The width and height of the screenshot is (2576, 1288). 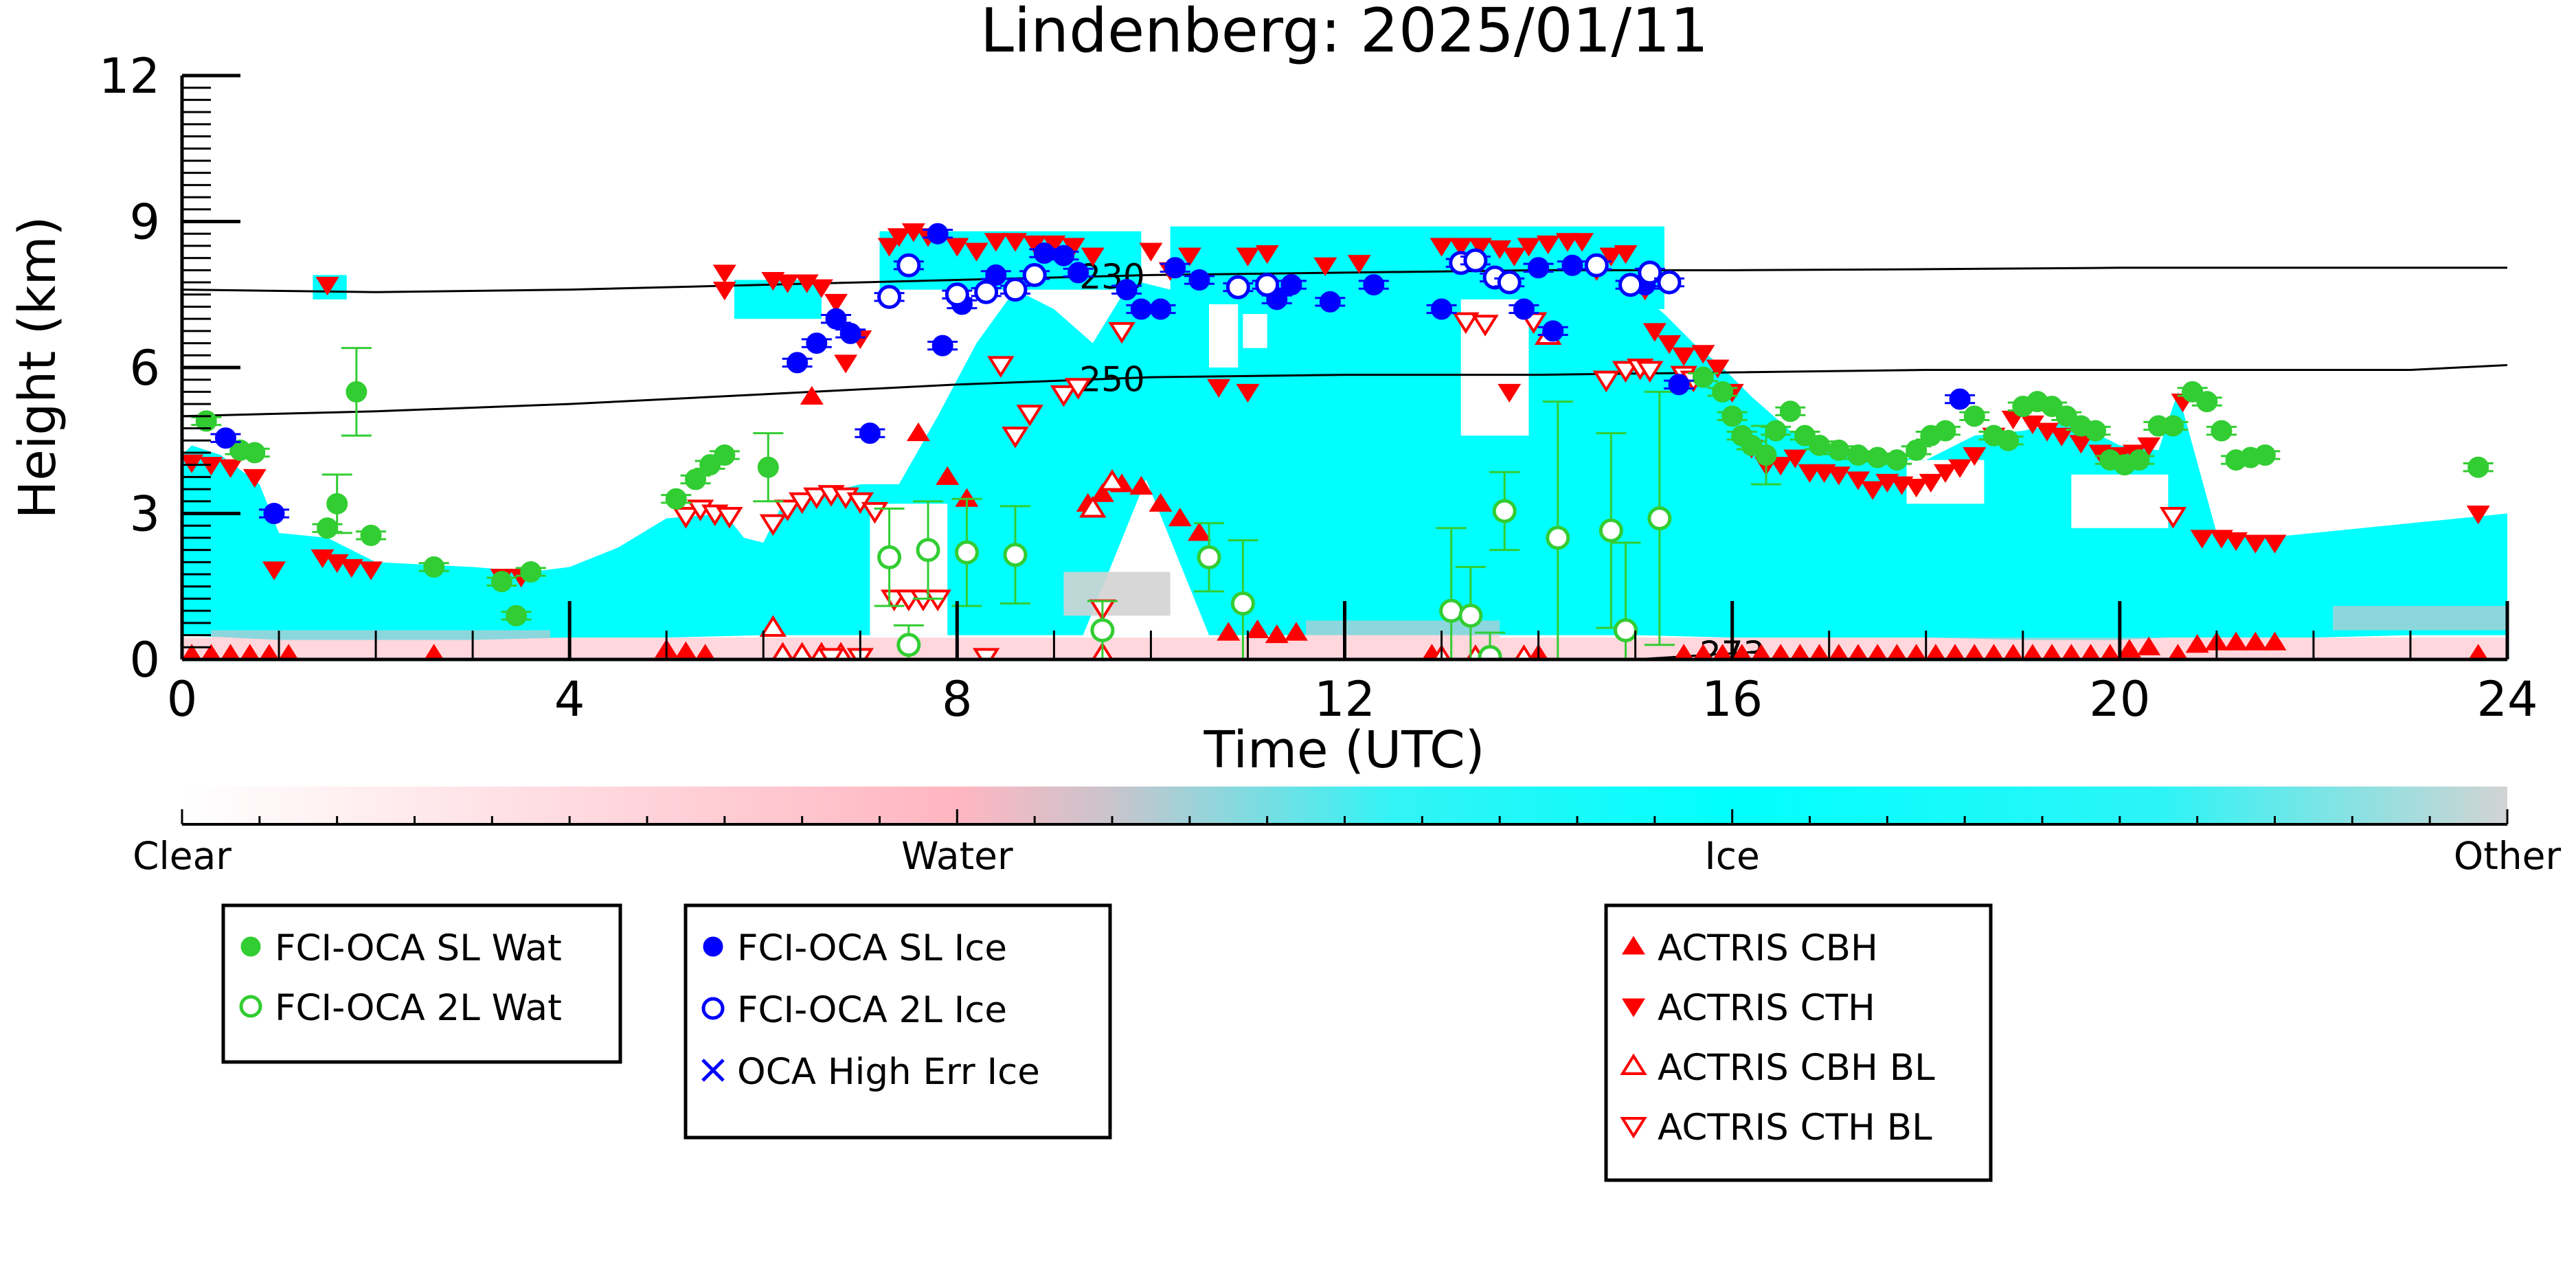 I want to click on y-tick-label: 6, so click(x=144, y=368).